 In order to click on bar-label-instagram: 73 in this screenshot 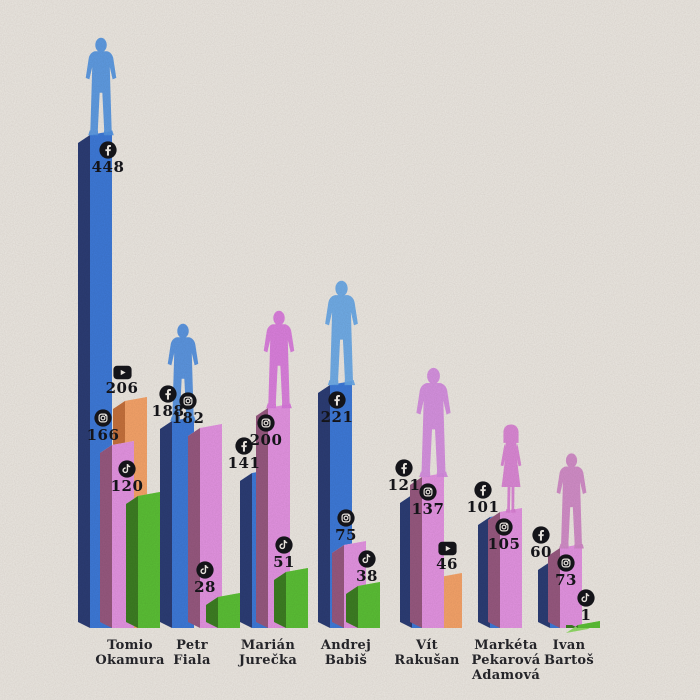, I will do `click(566, 571)`.